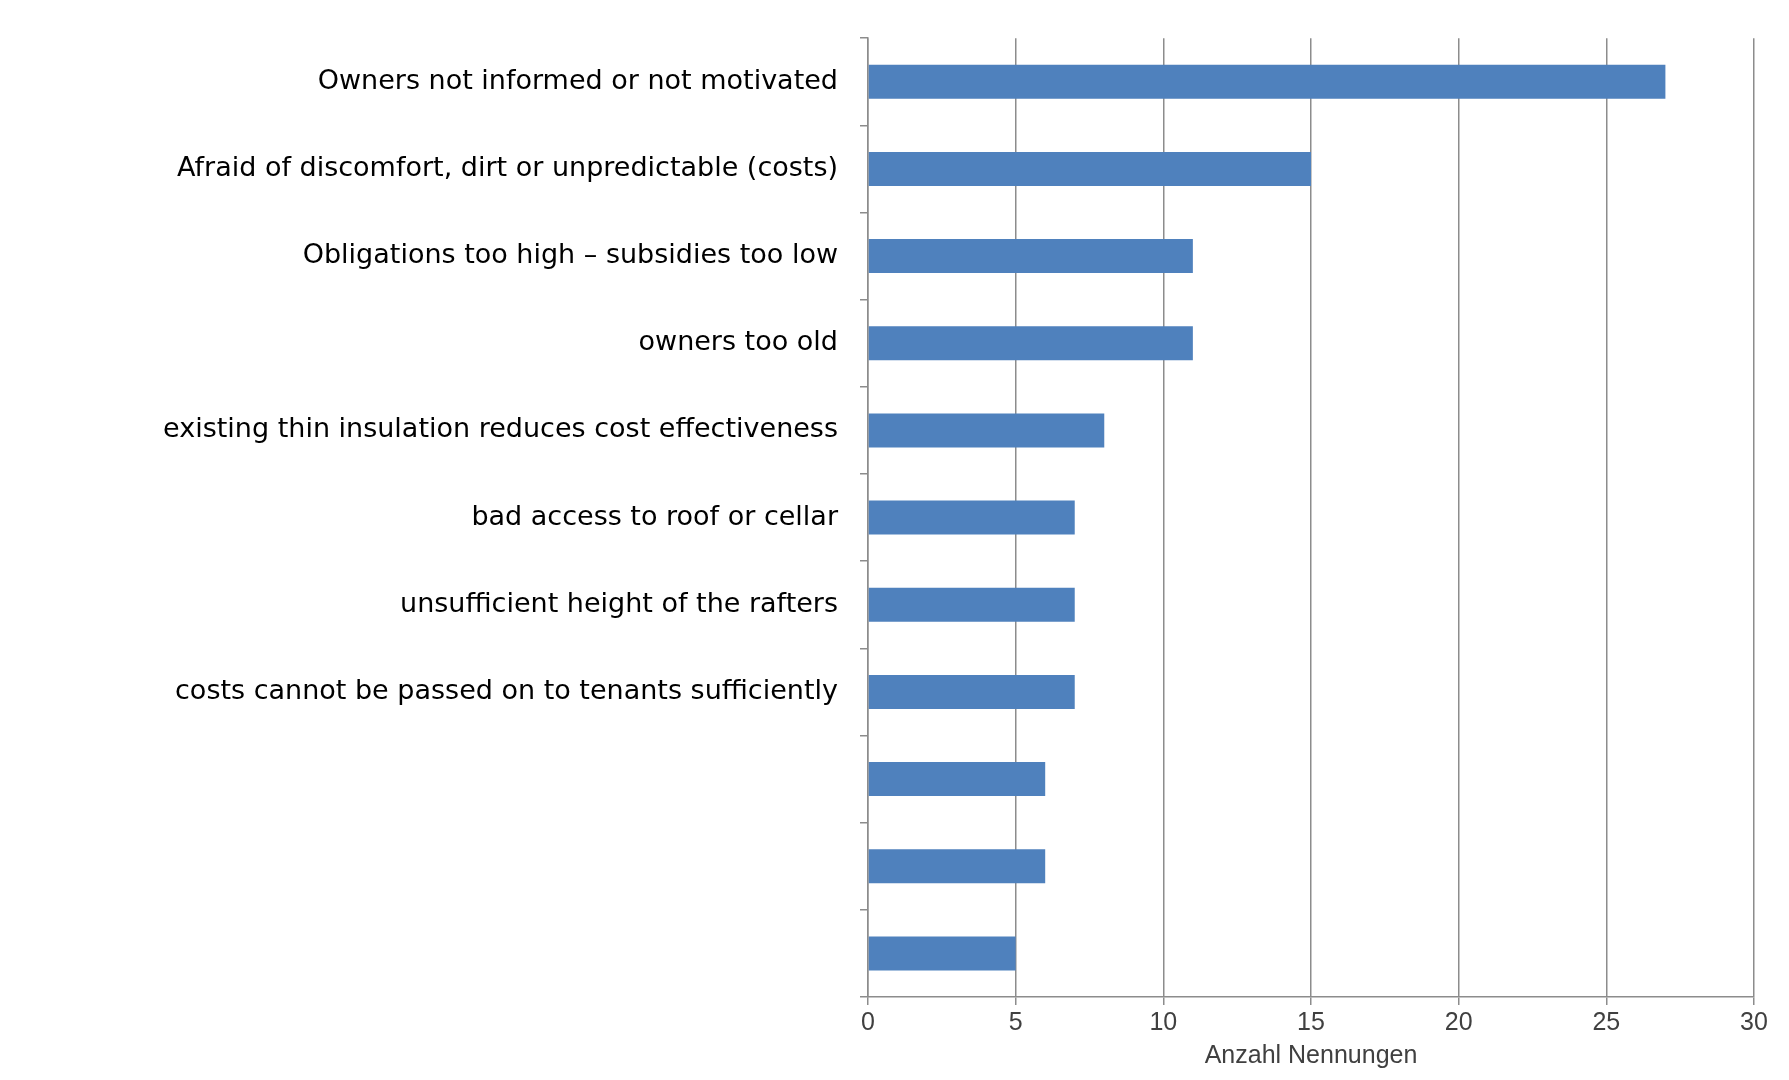 The image size is (1789, 1080). What do you see at coordinates (655, 515) in the screenshot?
I see `y-tick-label: bad access to roof or cellar` at bounding box center [655, 515].